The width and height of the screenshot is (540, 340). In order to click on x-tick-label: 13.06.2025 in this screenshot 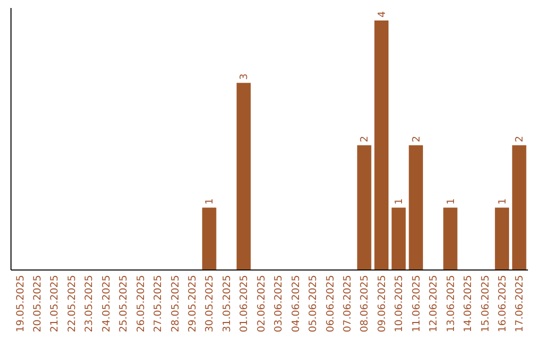, I will do `click(451, 303)`.